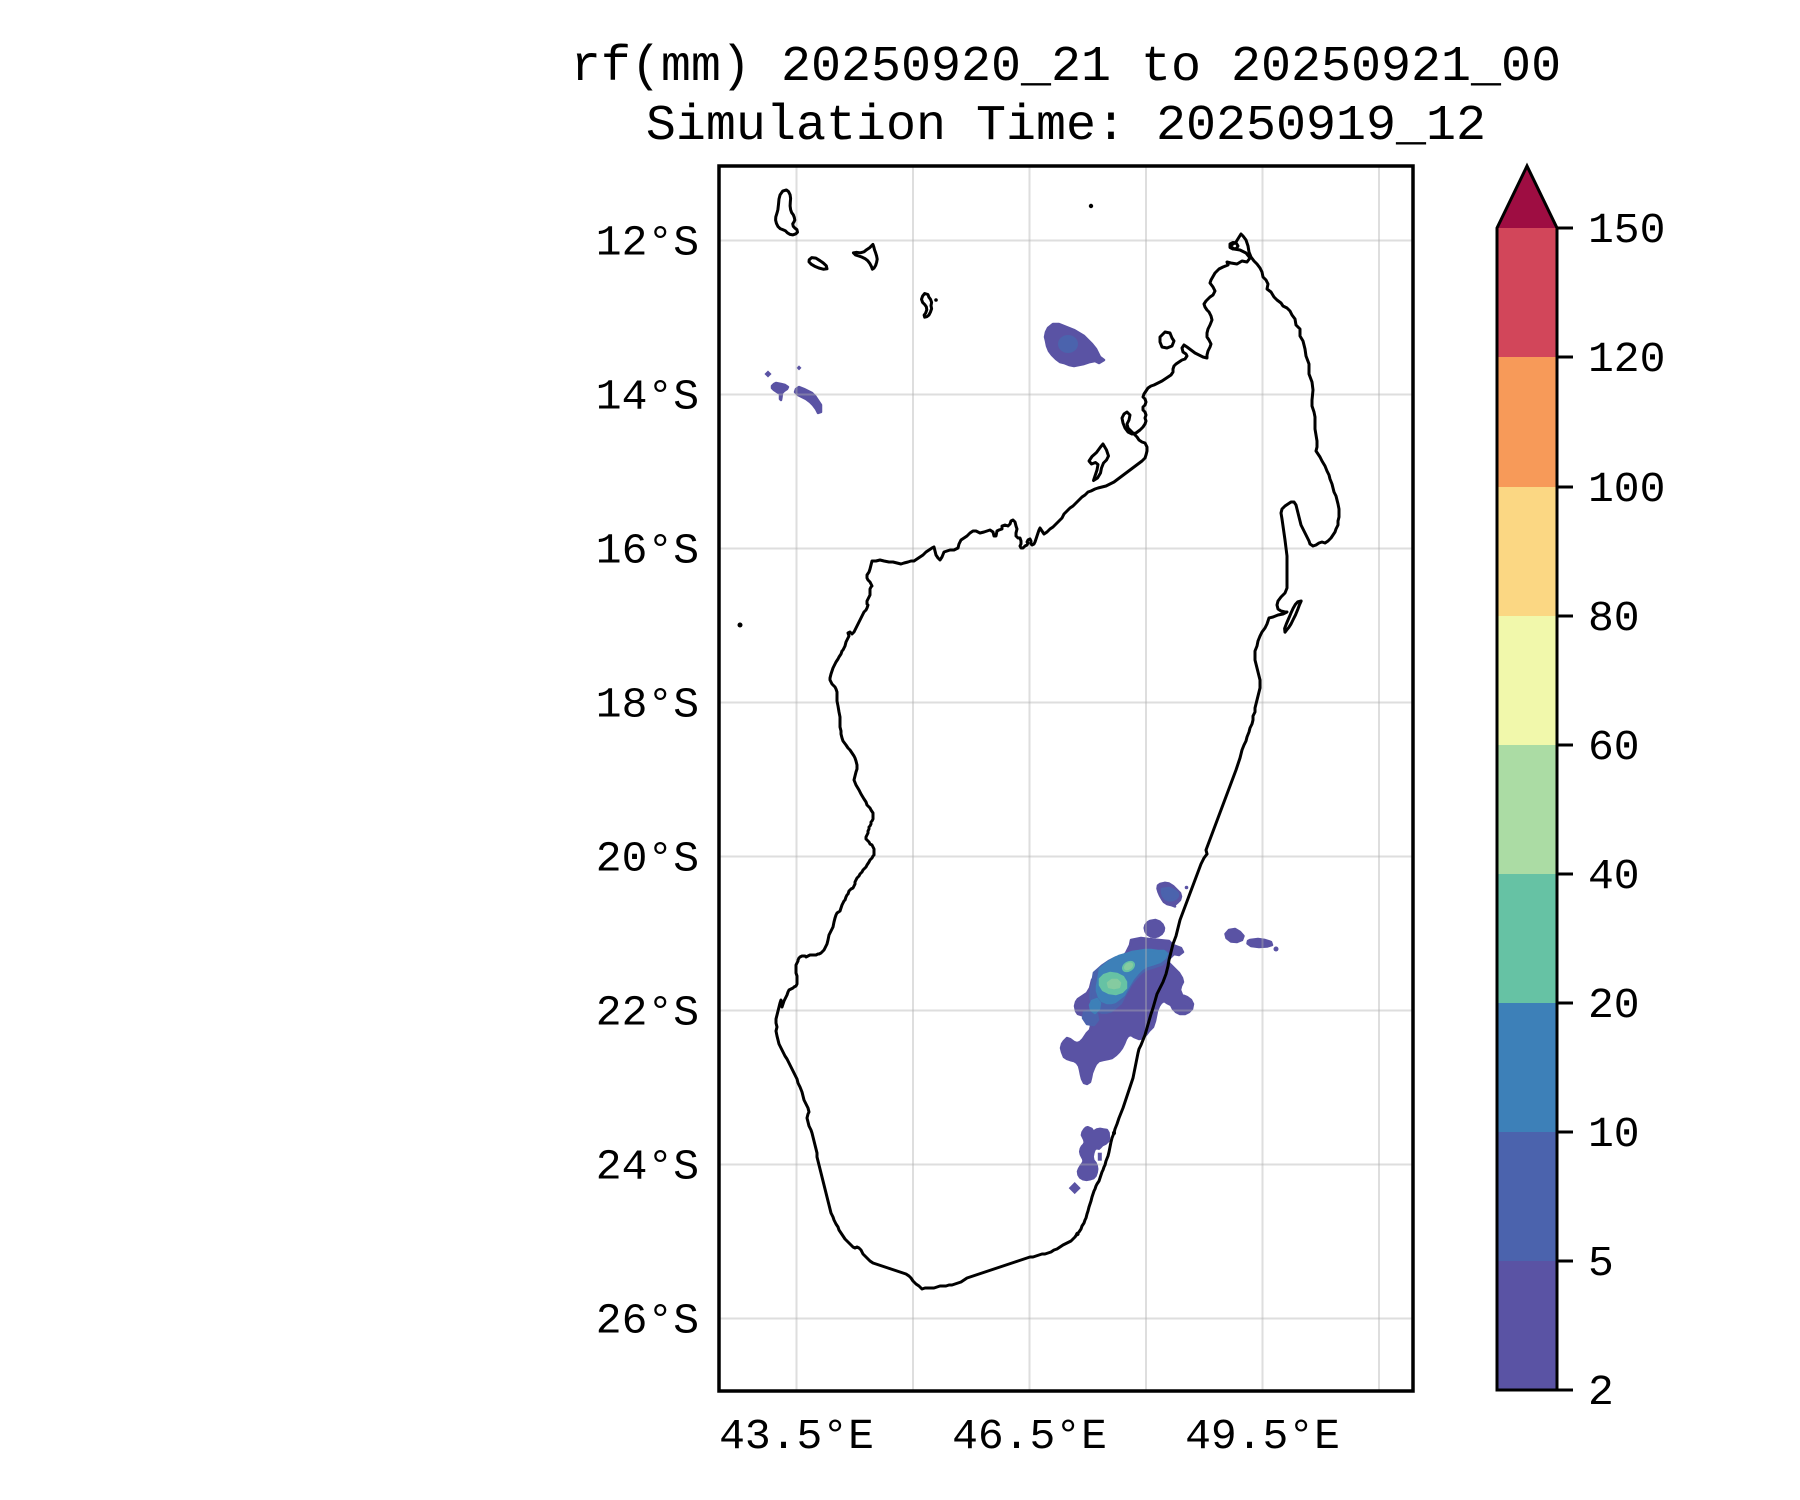  What do you see at coordinates (1066, 67) in the screenshot?
I see `svg-text:rf(mm) 20250920_21 to 20250921: rf(mm) 20250920_21 to 20250921_00` at bounding box center [1066, 67].